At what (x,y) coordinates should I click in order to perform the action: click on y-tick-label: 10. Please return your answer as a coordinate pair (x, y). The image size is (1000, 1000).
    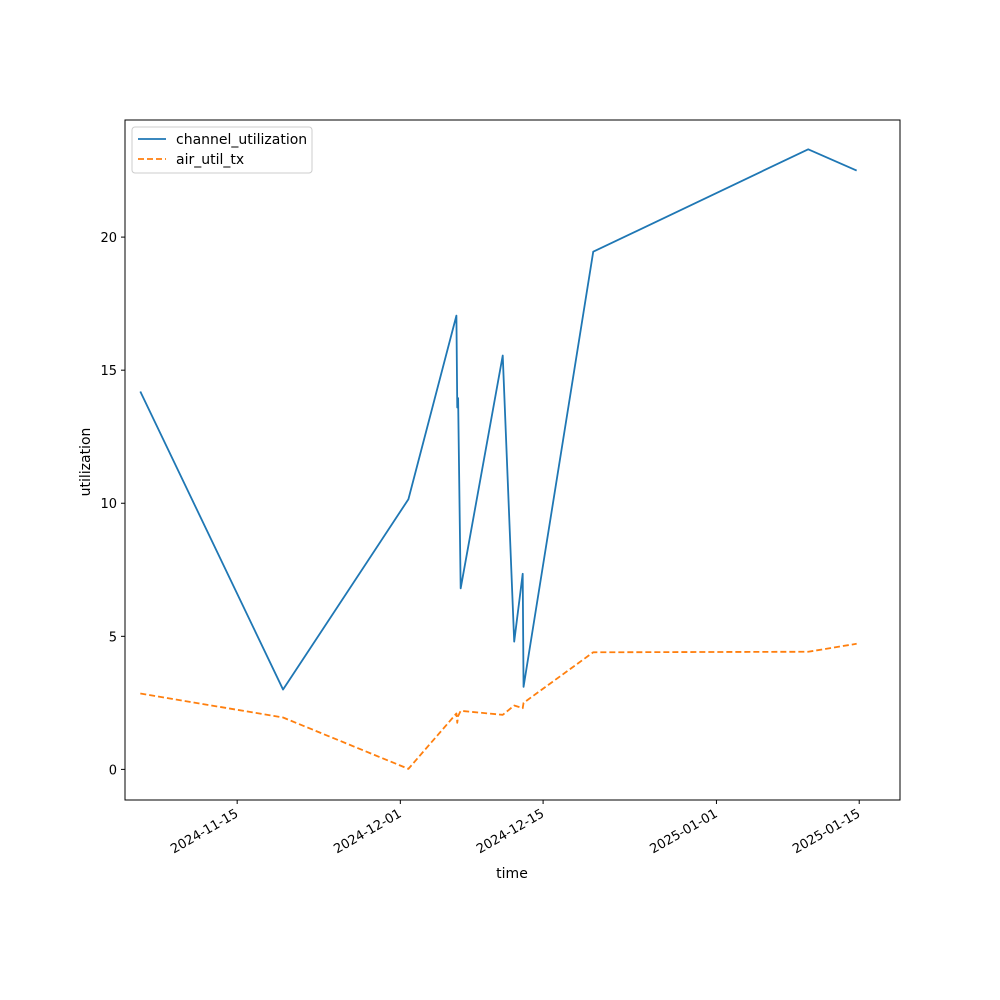
    Looking at the image, I should click on (108, 504).